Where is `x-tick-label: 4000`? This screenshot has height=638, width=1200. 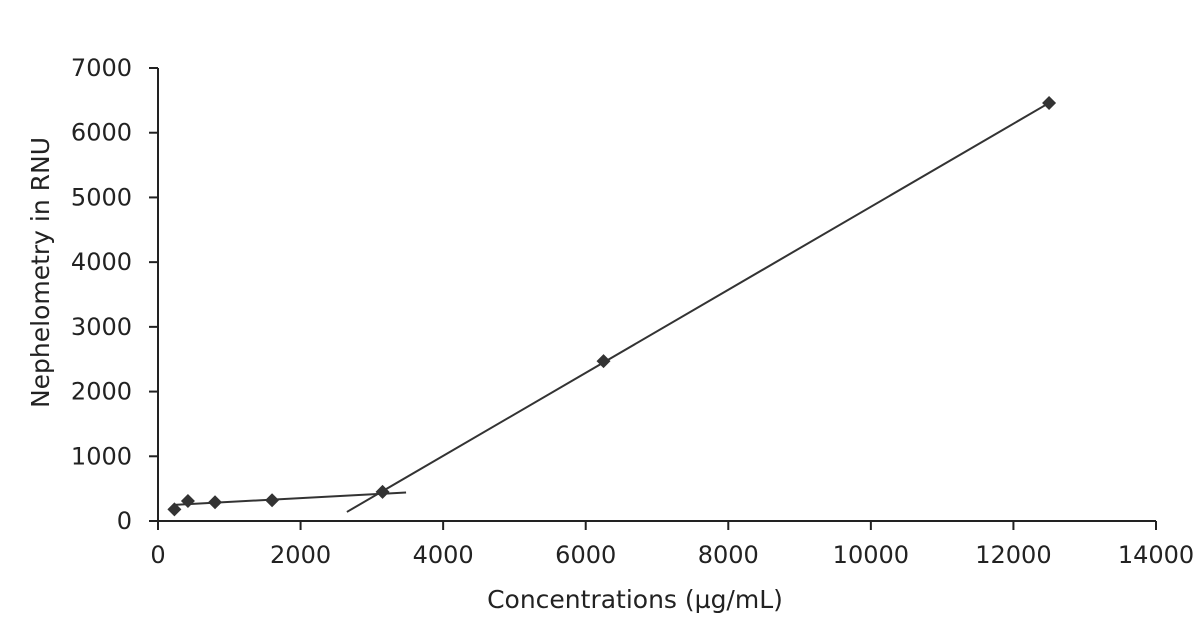
x-tick-label: 4000 is located at coordinates (443, 555).